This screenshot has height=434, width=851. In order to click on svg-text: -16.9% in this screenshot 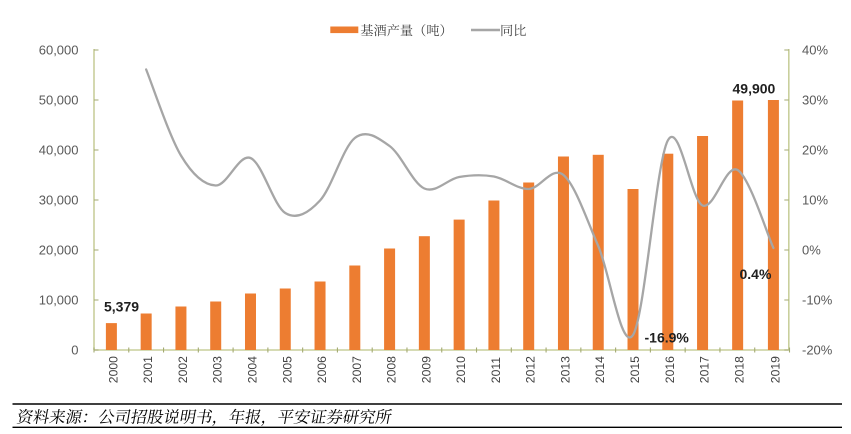, I will do `click(667, 338)`.